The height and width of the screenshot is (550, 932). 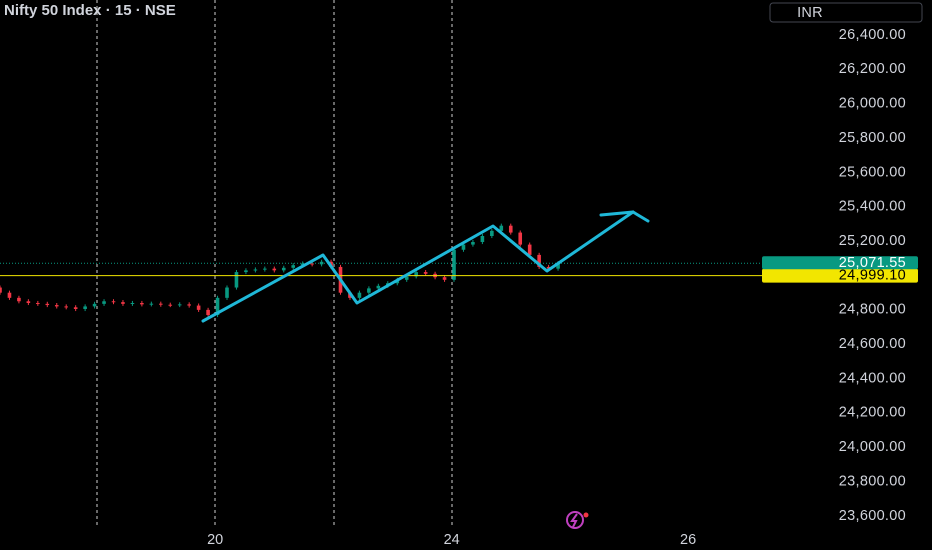 I want to click on y-tick-label: 24,400.00, so click(x=872, y=378).